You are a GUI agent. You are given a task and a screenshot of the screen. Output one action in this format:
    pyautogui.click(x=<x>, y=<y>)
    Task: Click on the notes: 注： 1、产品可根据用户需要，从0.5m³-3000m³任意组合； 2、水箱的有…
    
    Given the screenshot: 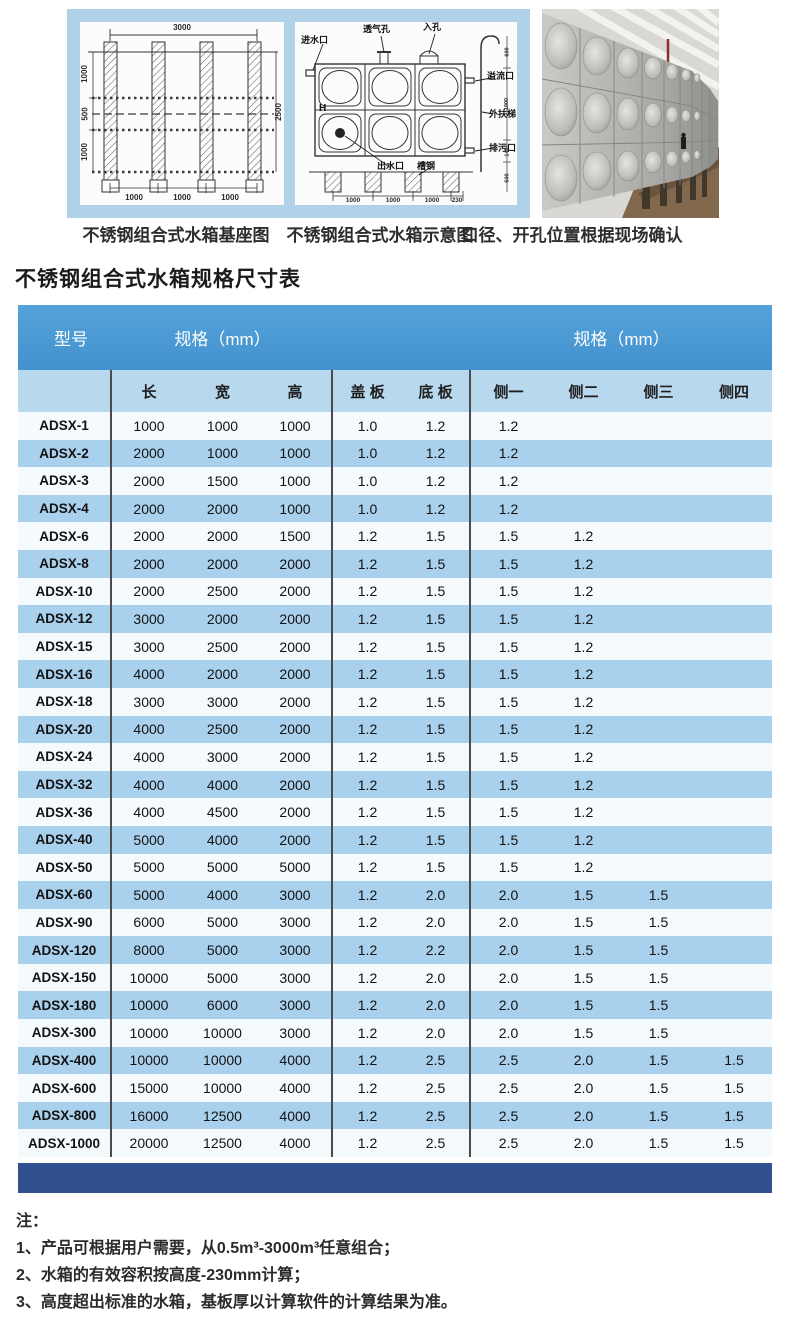 What is the action you would take?
    pyautogui.click(x=236, y=1262)
    